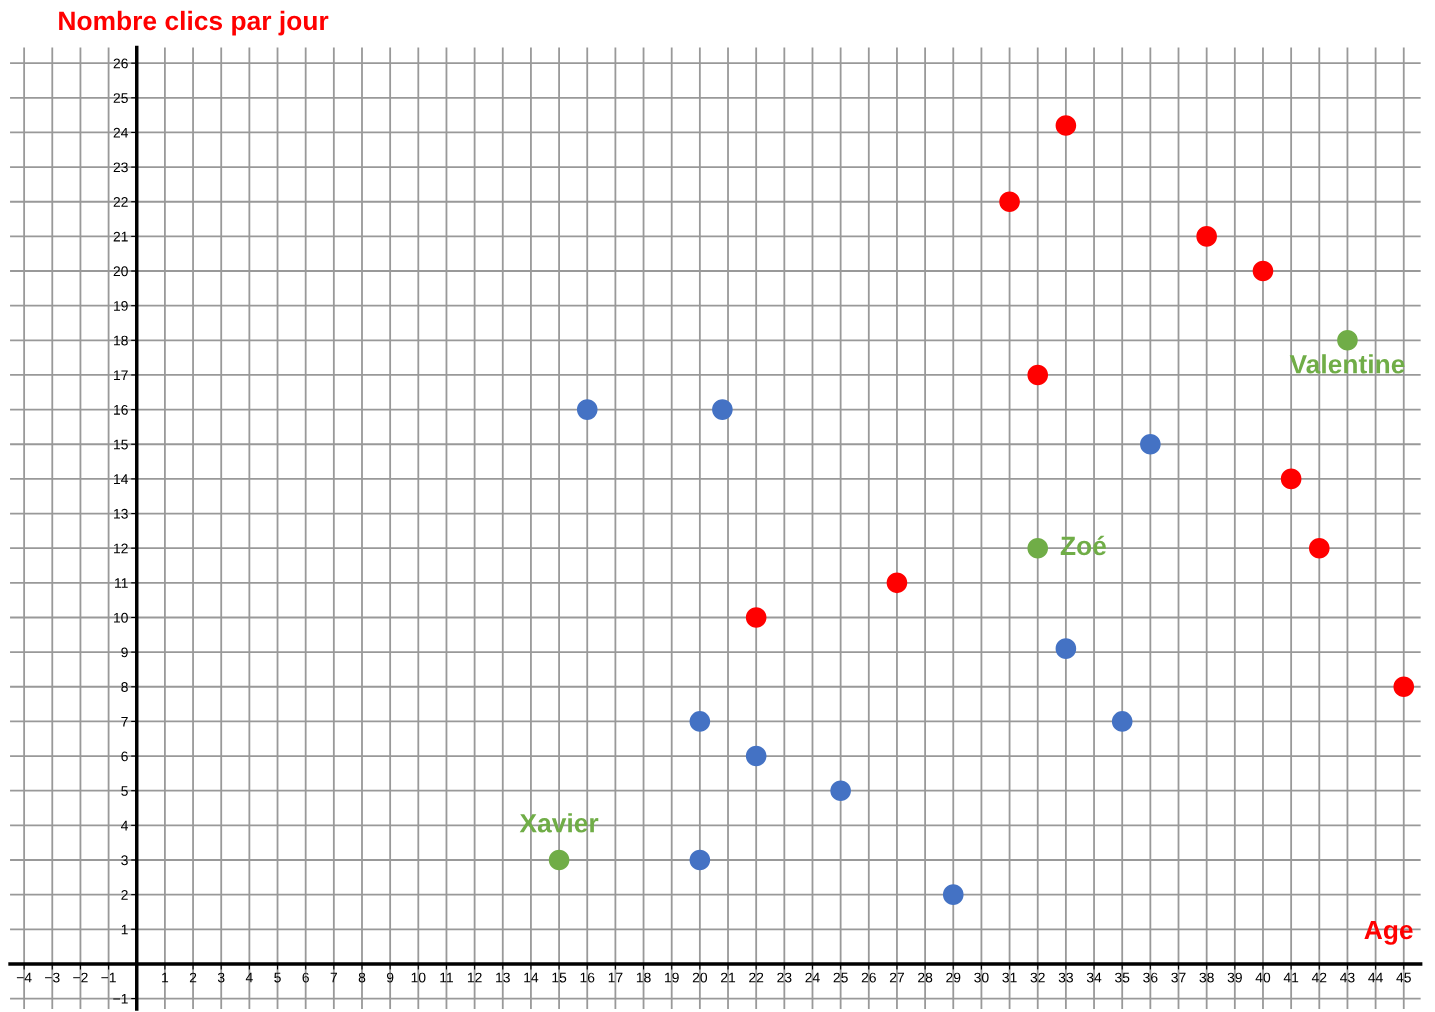 This screenshot has height=1012, width=1435. What do you see at coordinates (121, 375) in the screenshot?
I see `y-tick-label: 17` at bounding box center [121, 375].